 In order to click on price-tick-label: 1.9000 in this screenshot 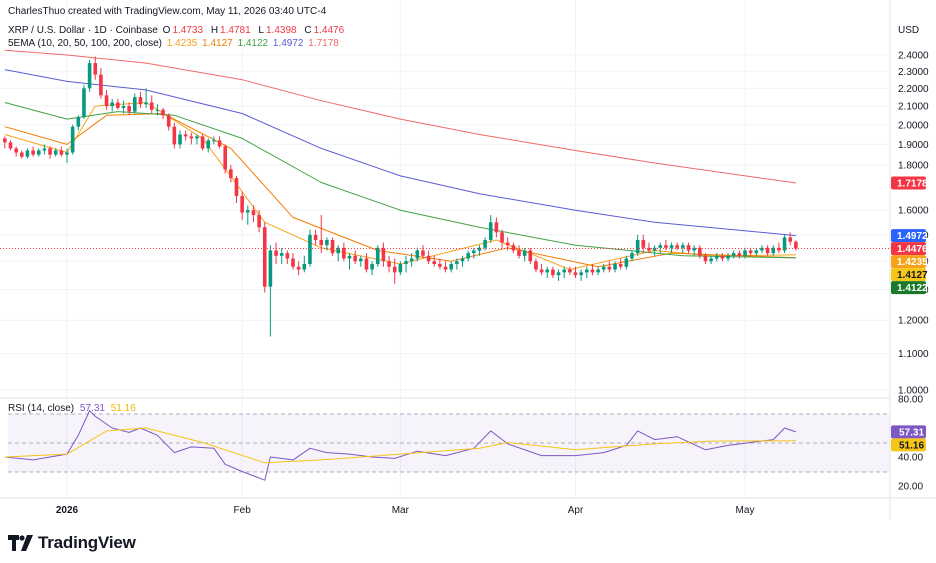, I will do `click(913, 145)`.